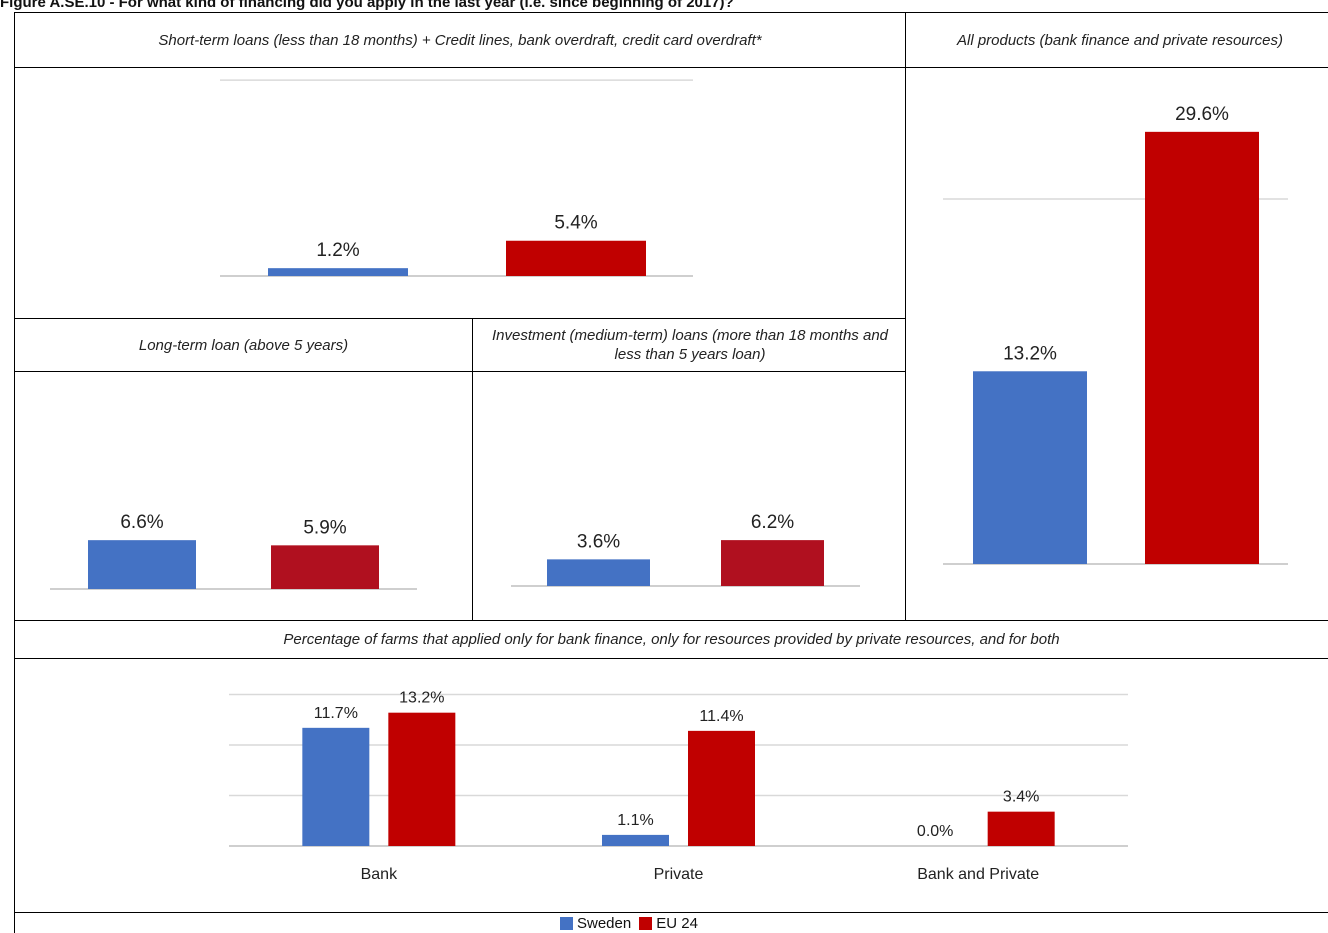  What do you see at coordinates (598, 541) in the screenshot?
I see `data-label-sweden: 3.6%` at bounding box center [598, 541].